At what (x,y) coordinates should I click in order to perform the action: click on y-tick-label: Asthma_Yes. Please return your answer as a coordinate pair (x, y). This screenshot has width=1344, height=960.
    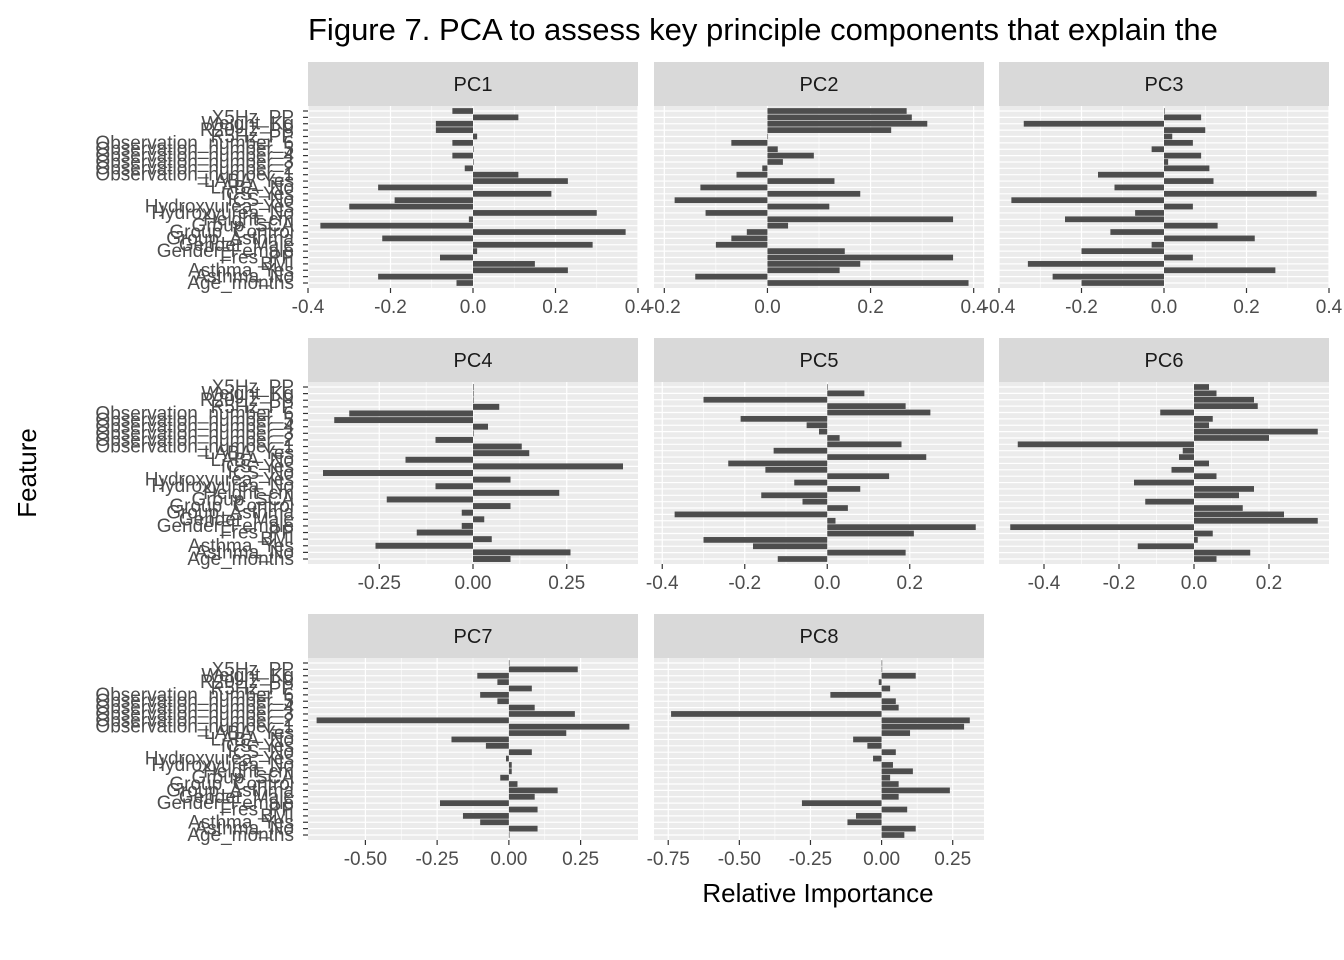
    Looking at the image, I should click on (241, 822).